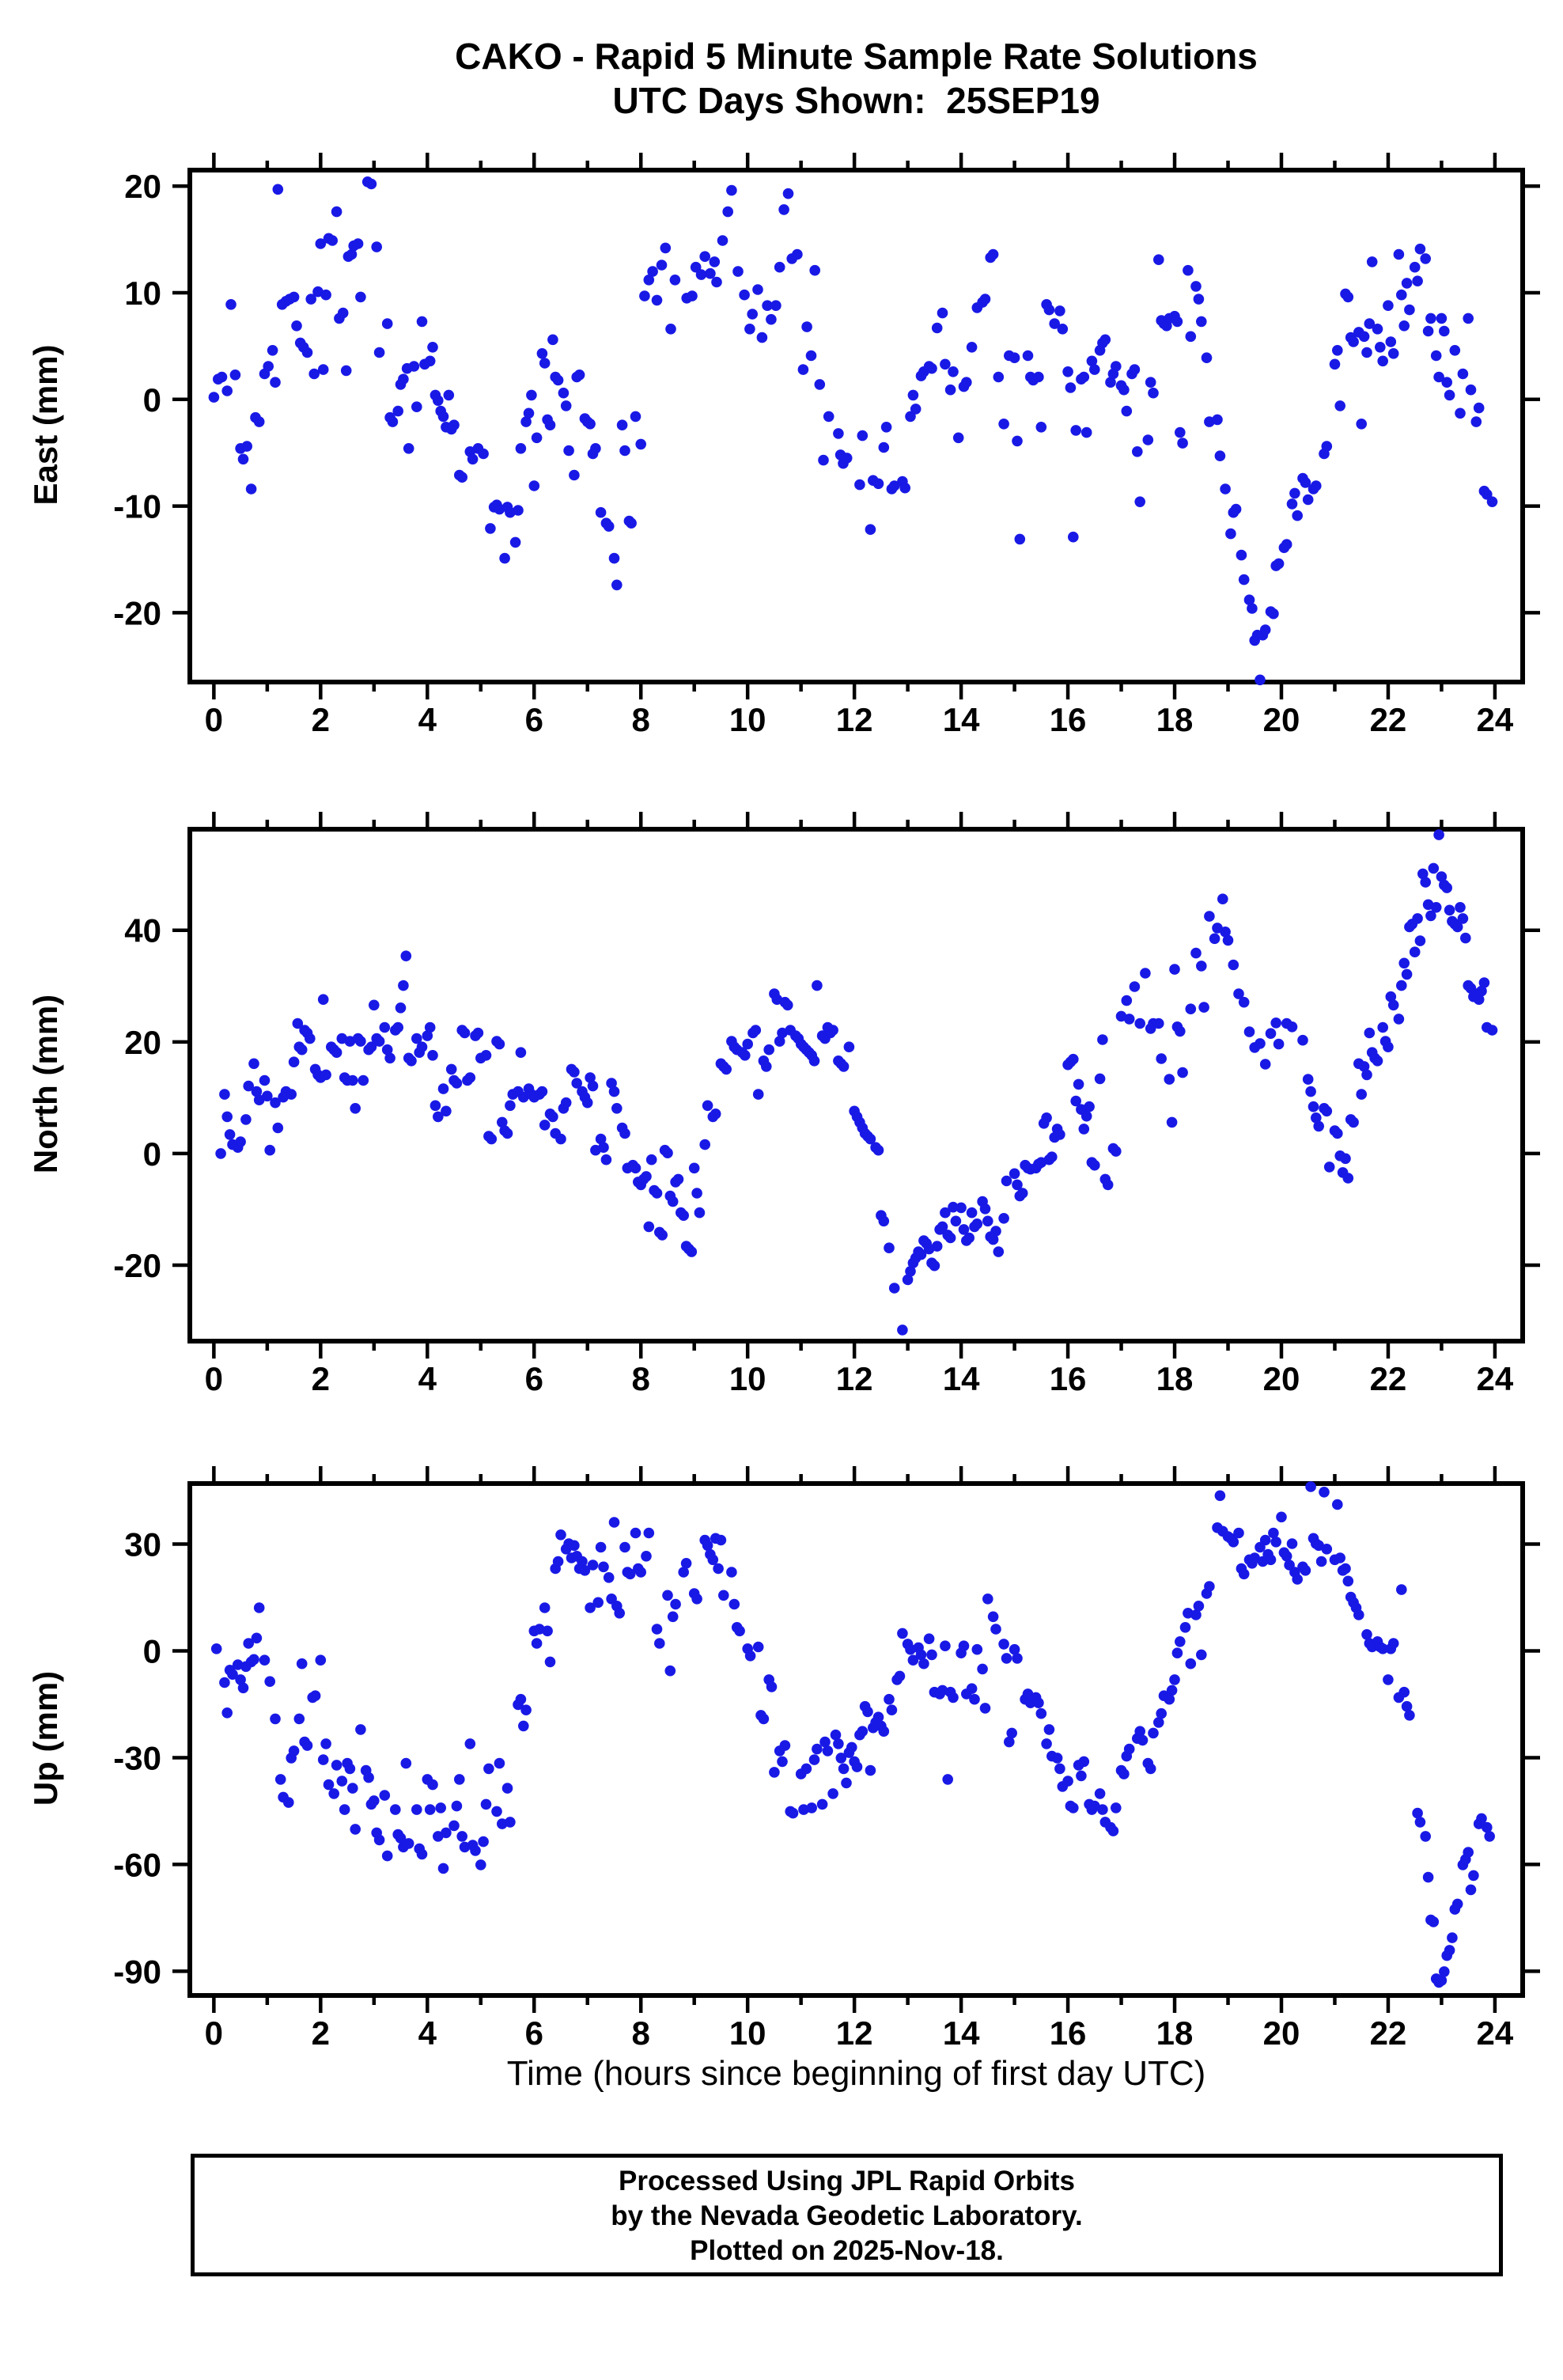 The width and height of the screenshot is (1563, 2380). Describe the element at coordinates (152, 400) in the screenshot. I see `east-ytick-label: 0` at that location.